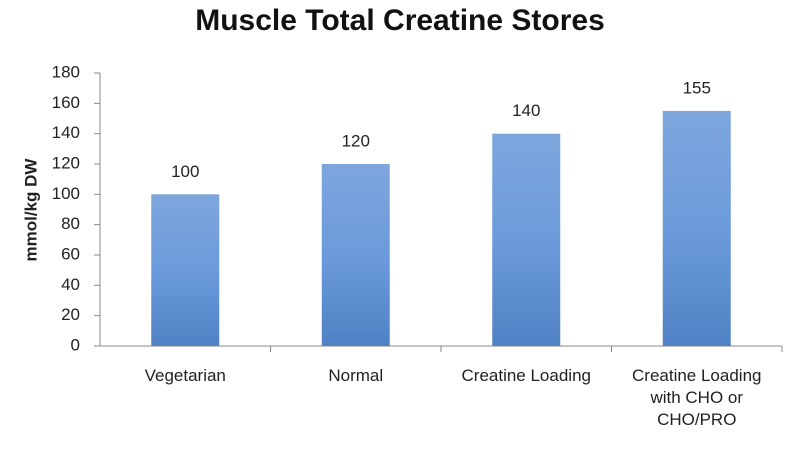  Describe the element at coordinates (70, 253) in the screenshot. I see `y-tick-label: 60` at that location.